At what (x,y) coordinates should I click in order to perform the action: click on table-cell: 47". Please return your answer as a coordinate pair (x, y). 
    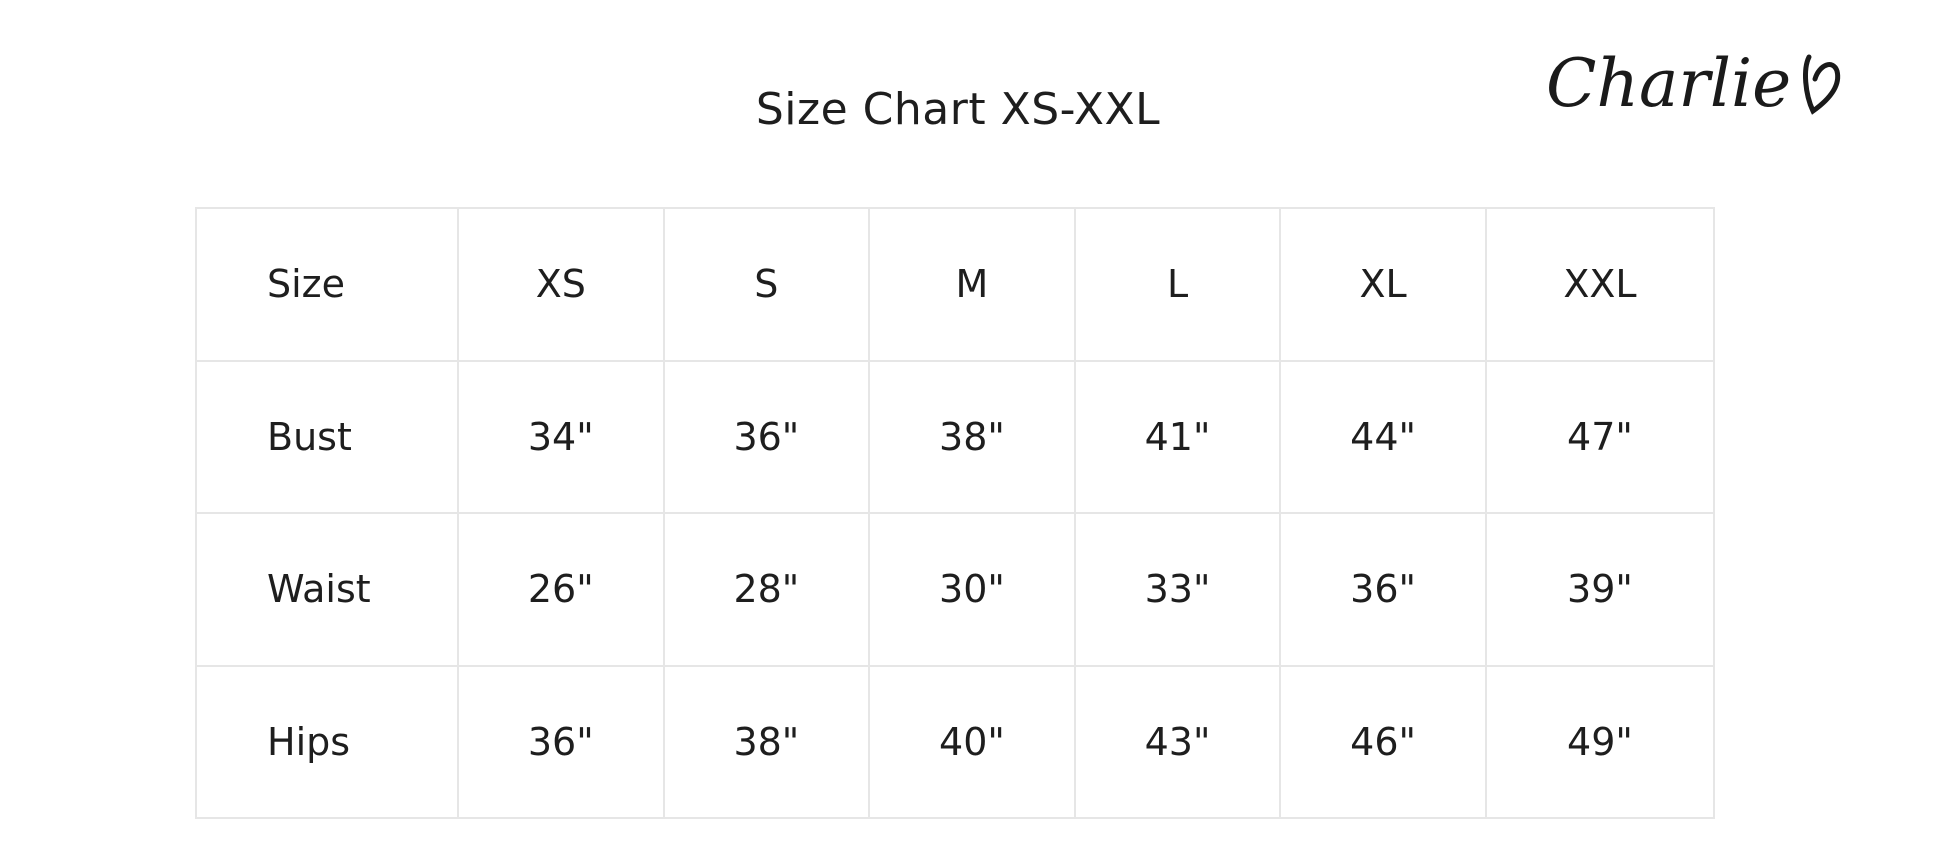
    Looking at the image, I should click on (1600, 436).